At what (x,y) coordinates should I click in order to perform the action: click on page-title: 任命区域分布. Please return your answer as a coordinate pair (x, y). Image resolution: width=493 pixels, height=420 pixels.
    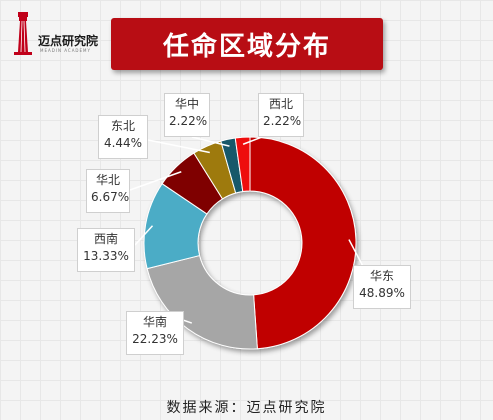
    Looking at the image, I should click on (246, 46).